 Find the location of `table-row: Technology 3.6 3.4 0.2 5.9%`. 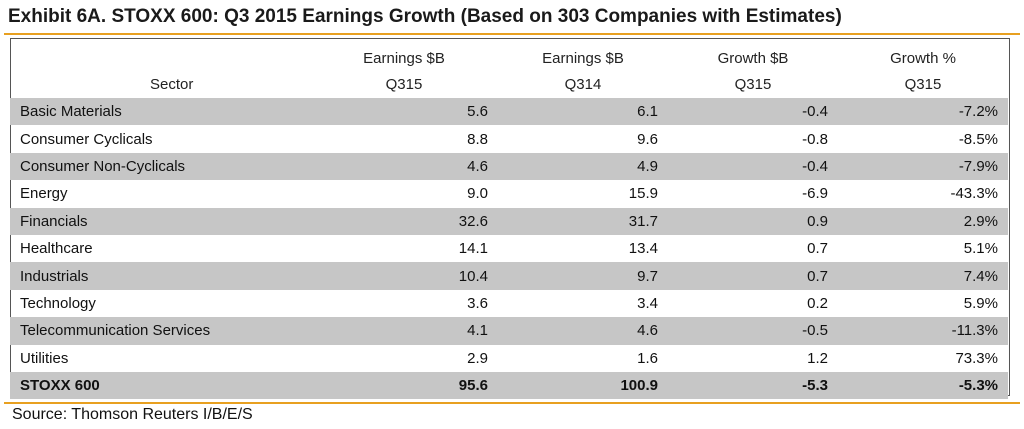

table-row: Technology 3.6 3.4 0.2 5.9% is located at coordinates (509, 303).